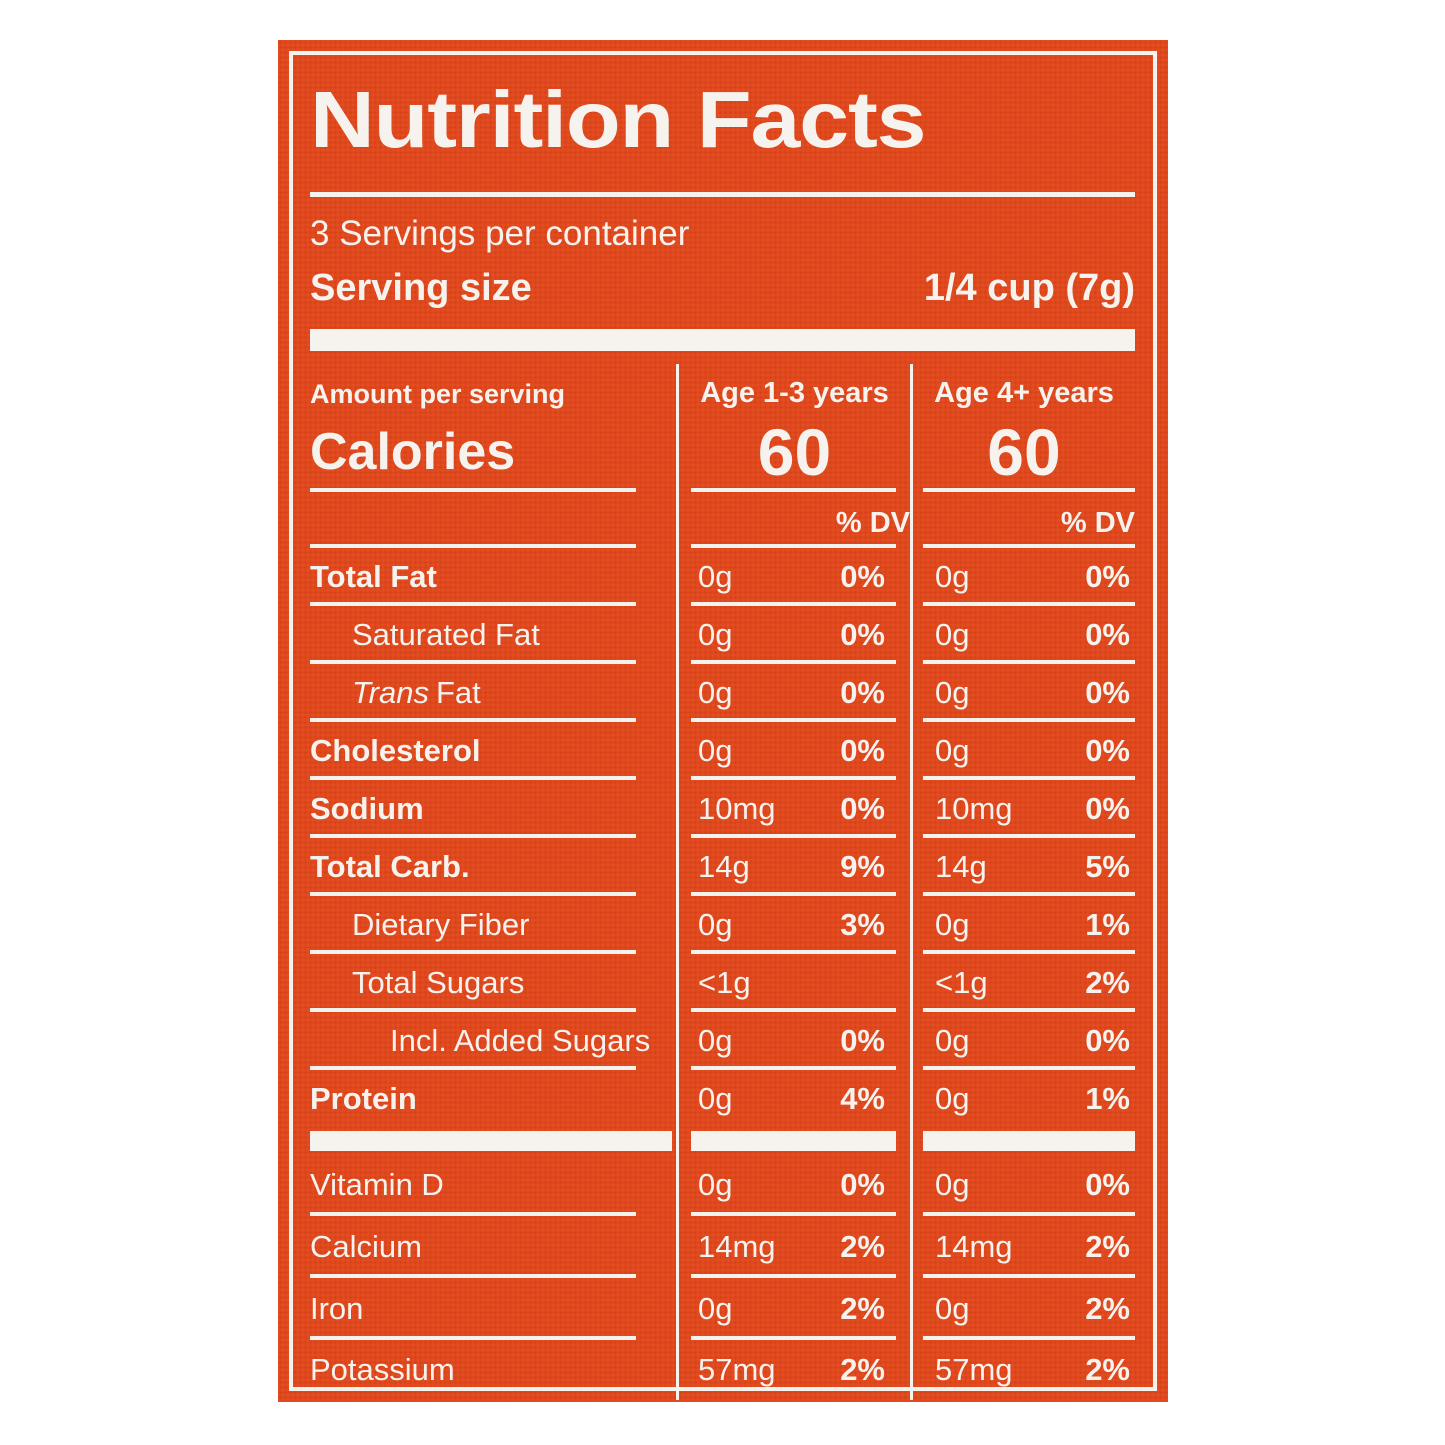  What do you see at coordinates (1022, 867) in the screenshot?
I see `row-total-carb-age-4plus: 14g 5%` at bounding box center [1022, 867].